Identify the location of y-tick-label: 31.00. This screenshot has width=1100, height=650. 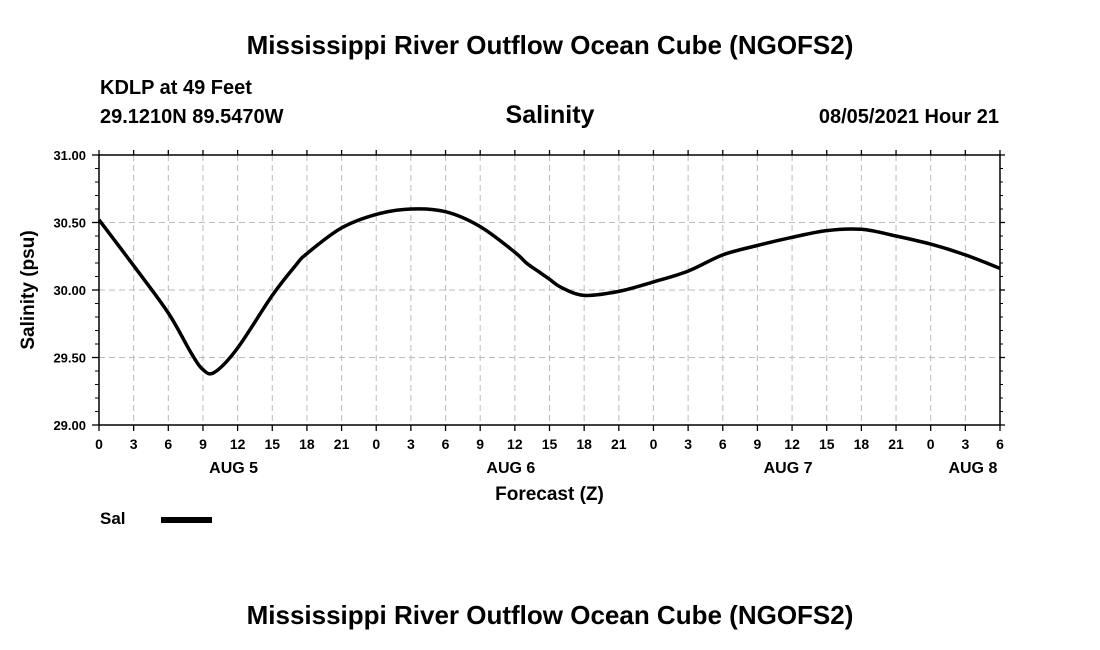
(69, 155).